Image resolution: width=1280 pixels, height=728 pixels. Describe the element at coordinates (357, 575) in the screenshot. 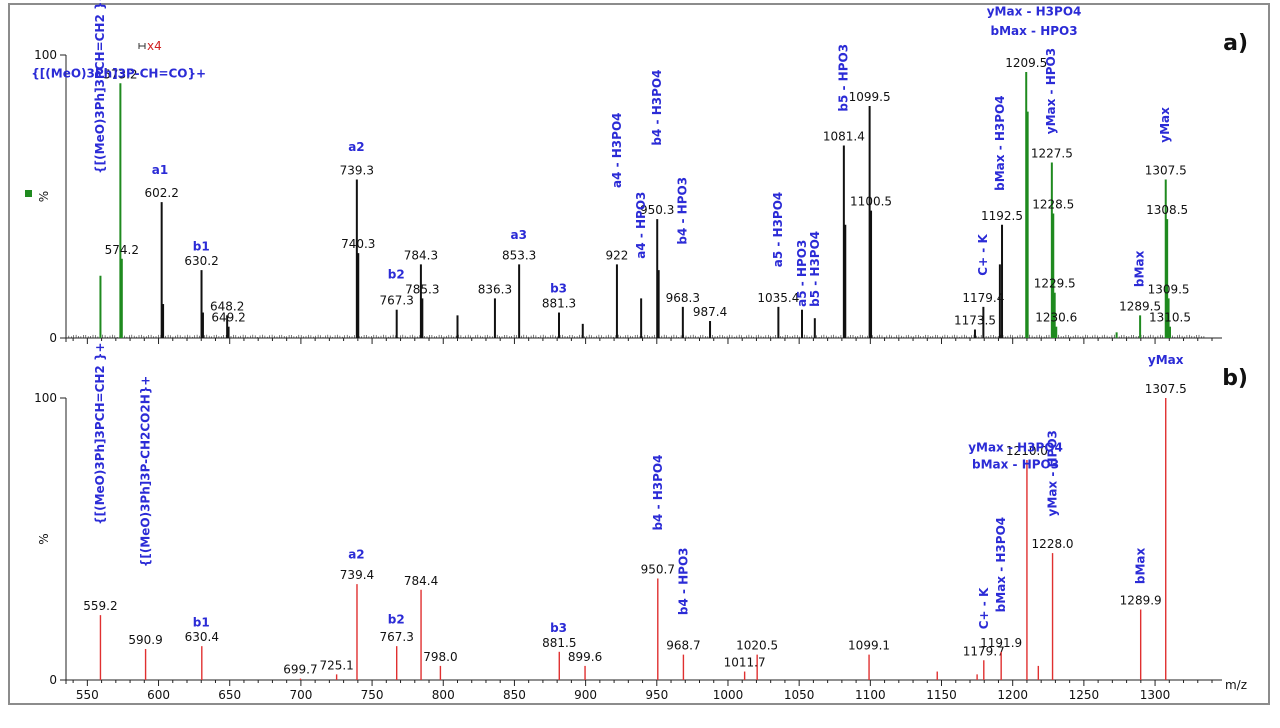

I see `peak-label: 739.4` at that location.